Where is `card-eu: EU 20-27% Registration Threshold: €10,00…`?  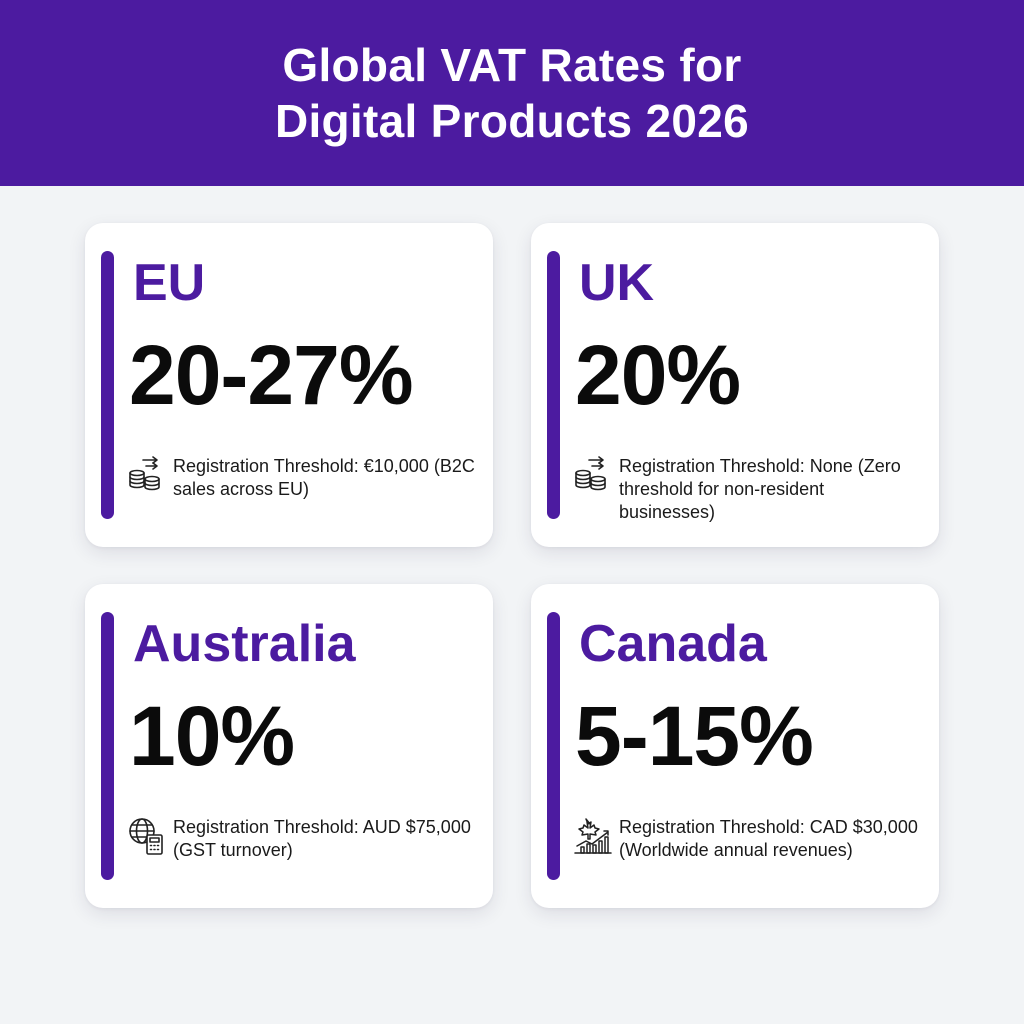
card-eu: EU 20-27% Registration Threshold: €10,00… is located at coordinates (289, 385).